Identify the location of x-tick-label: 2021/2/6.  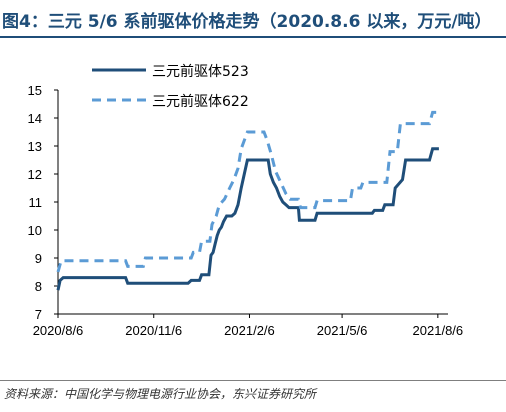
(249, 330).